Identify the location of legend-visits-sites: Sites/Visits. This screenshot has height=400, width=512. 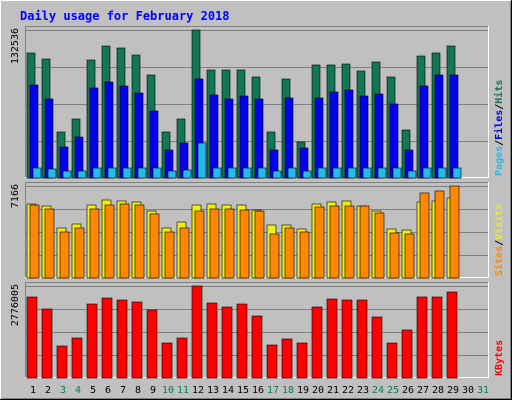
(499, 240).